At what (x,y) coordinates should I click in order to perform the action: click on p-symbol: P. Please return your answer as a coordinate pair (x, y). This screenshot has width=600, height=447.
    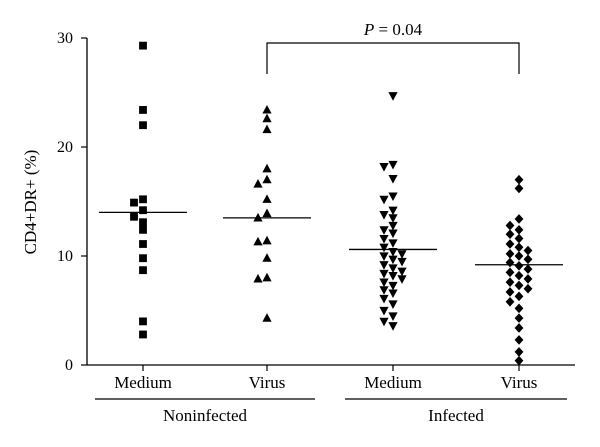
    Looking at the image, I should click on (368, 29).